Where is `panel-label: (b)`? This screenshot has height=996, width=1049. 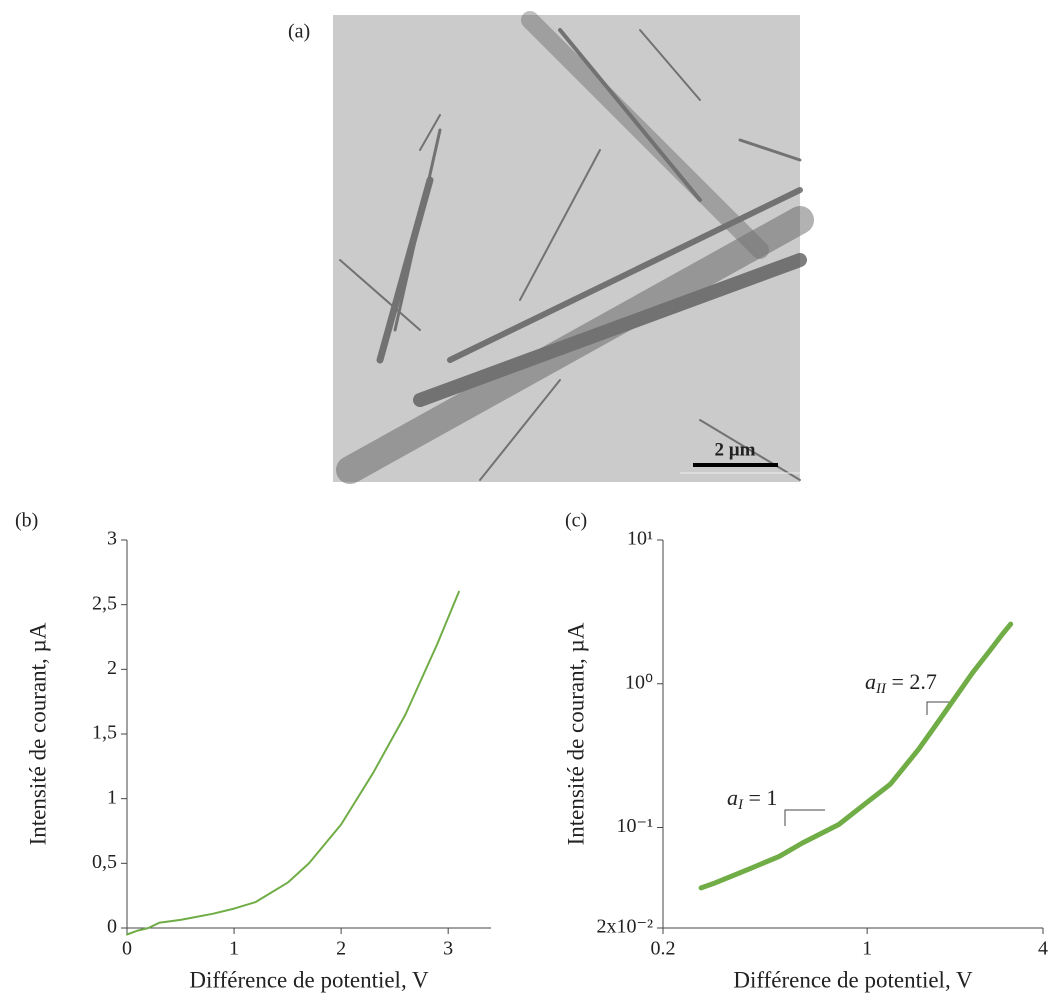
panel-label: (b) is located at coordinates (26, 521).